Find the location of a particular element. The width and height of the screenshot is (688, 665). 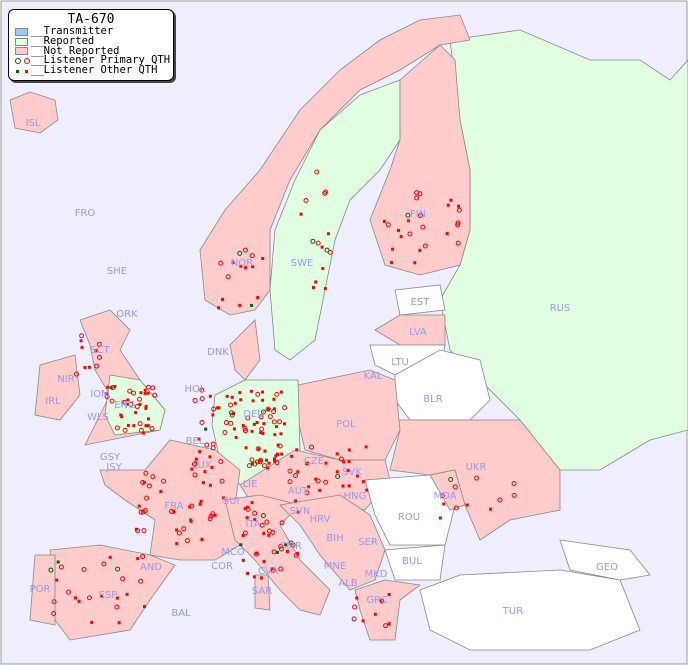

country-label: JSY is located at coordinates (113, 467).